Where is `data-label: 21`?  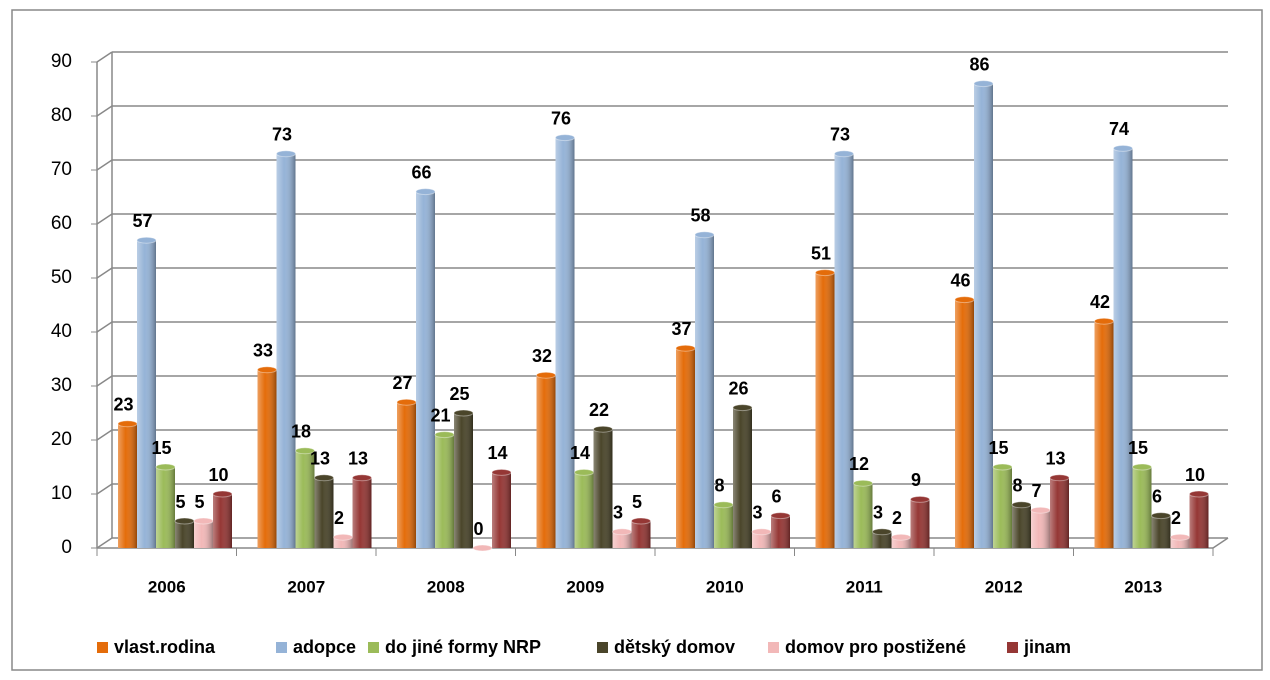
data-label: 21 is located at coordinates (440, 415).